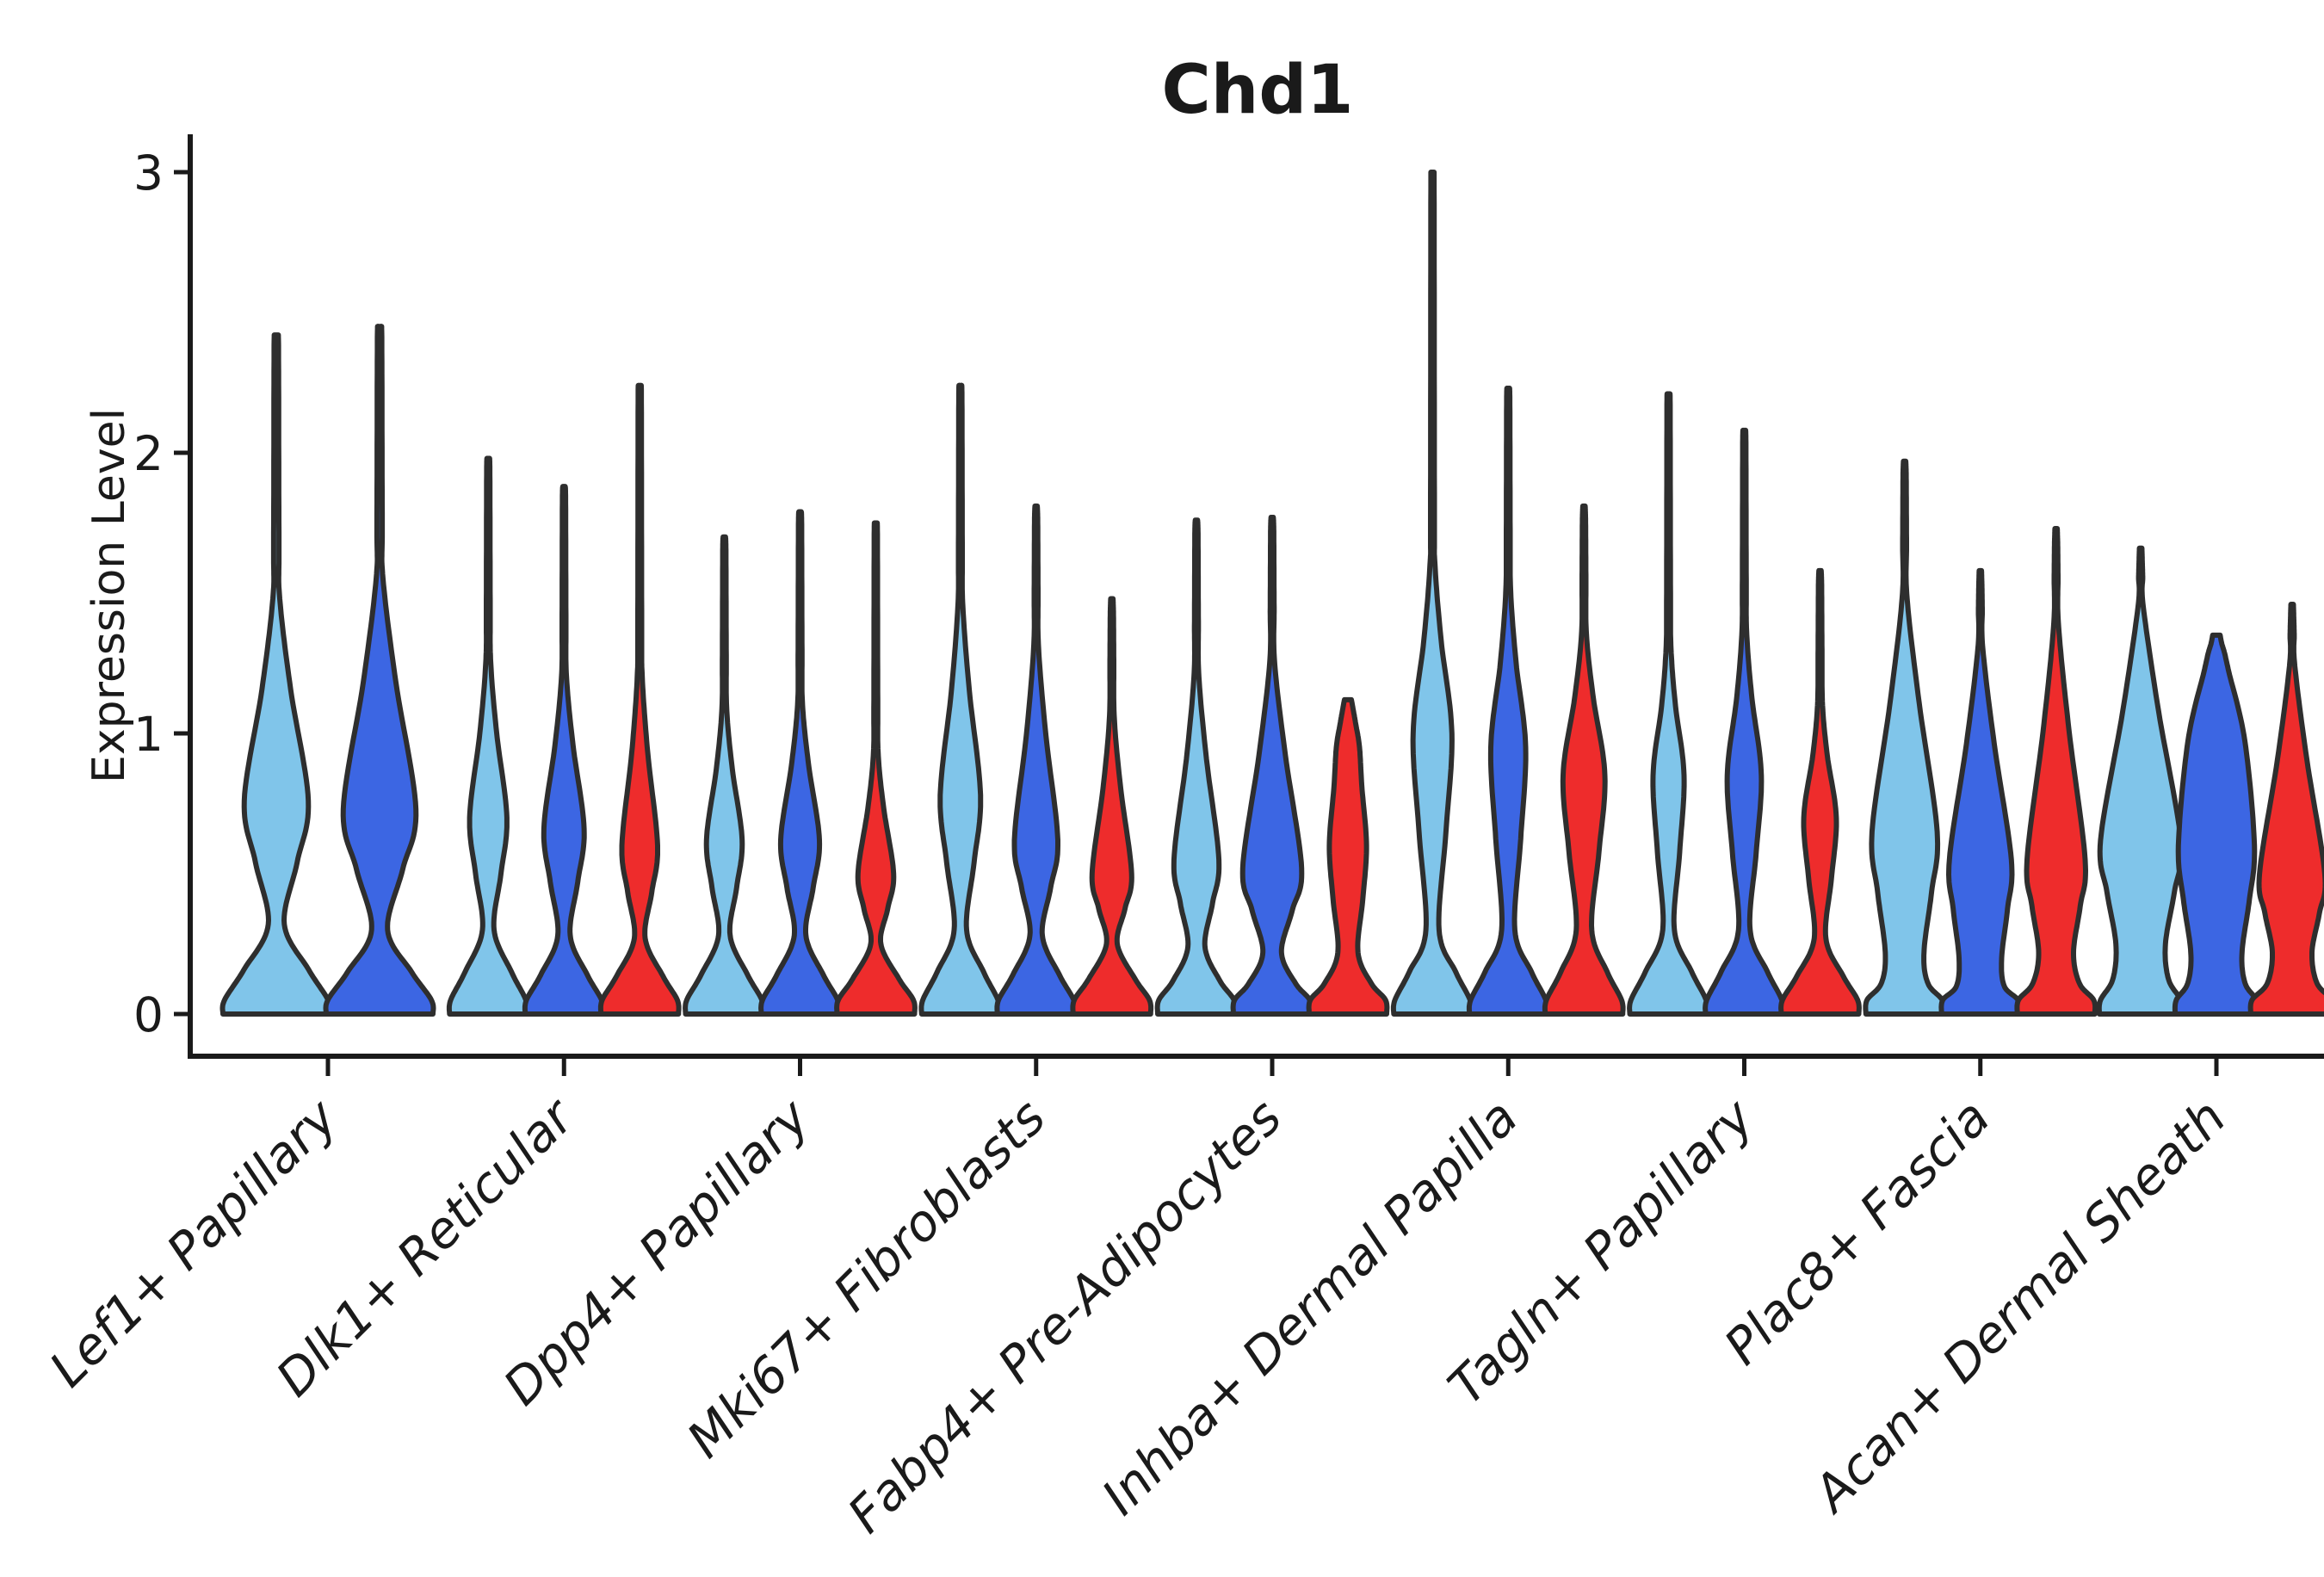 This screenshot has height=1577, width=2324. What do you see at coordinates (2216, 824) in the screenshot?
I see `violin-acan-dermal-sheath-dark_blue` at bounding box center [2216, 824].